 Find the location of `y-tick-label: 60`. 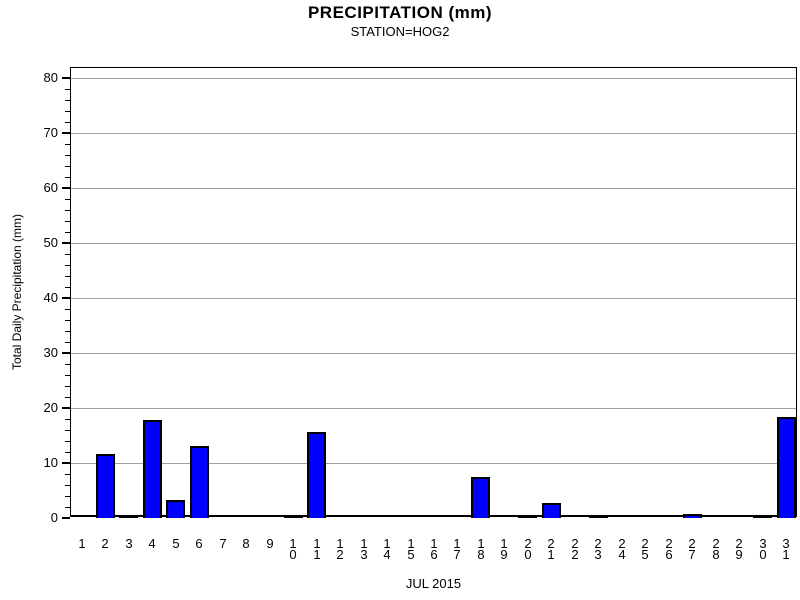

y-tick-label: 60 is located at coordinates (50, 187).